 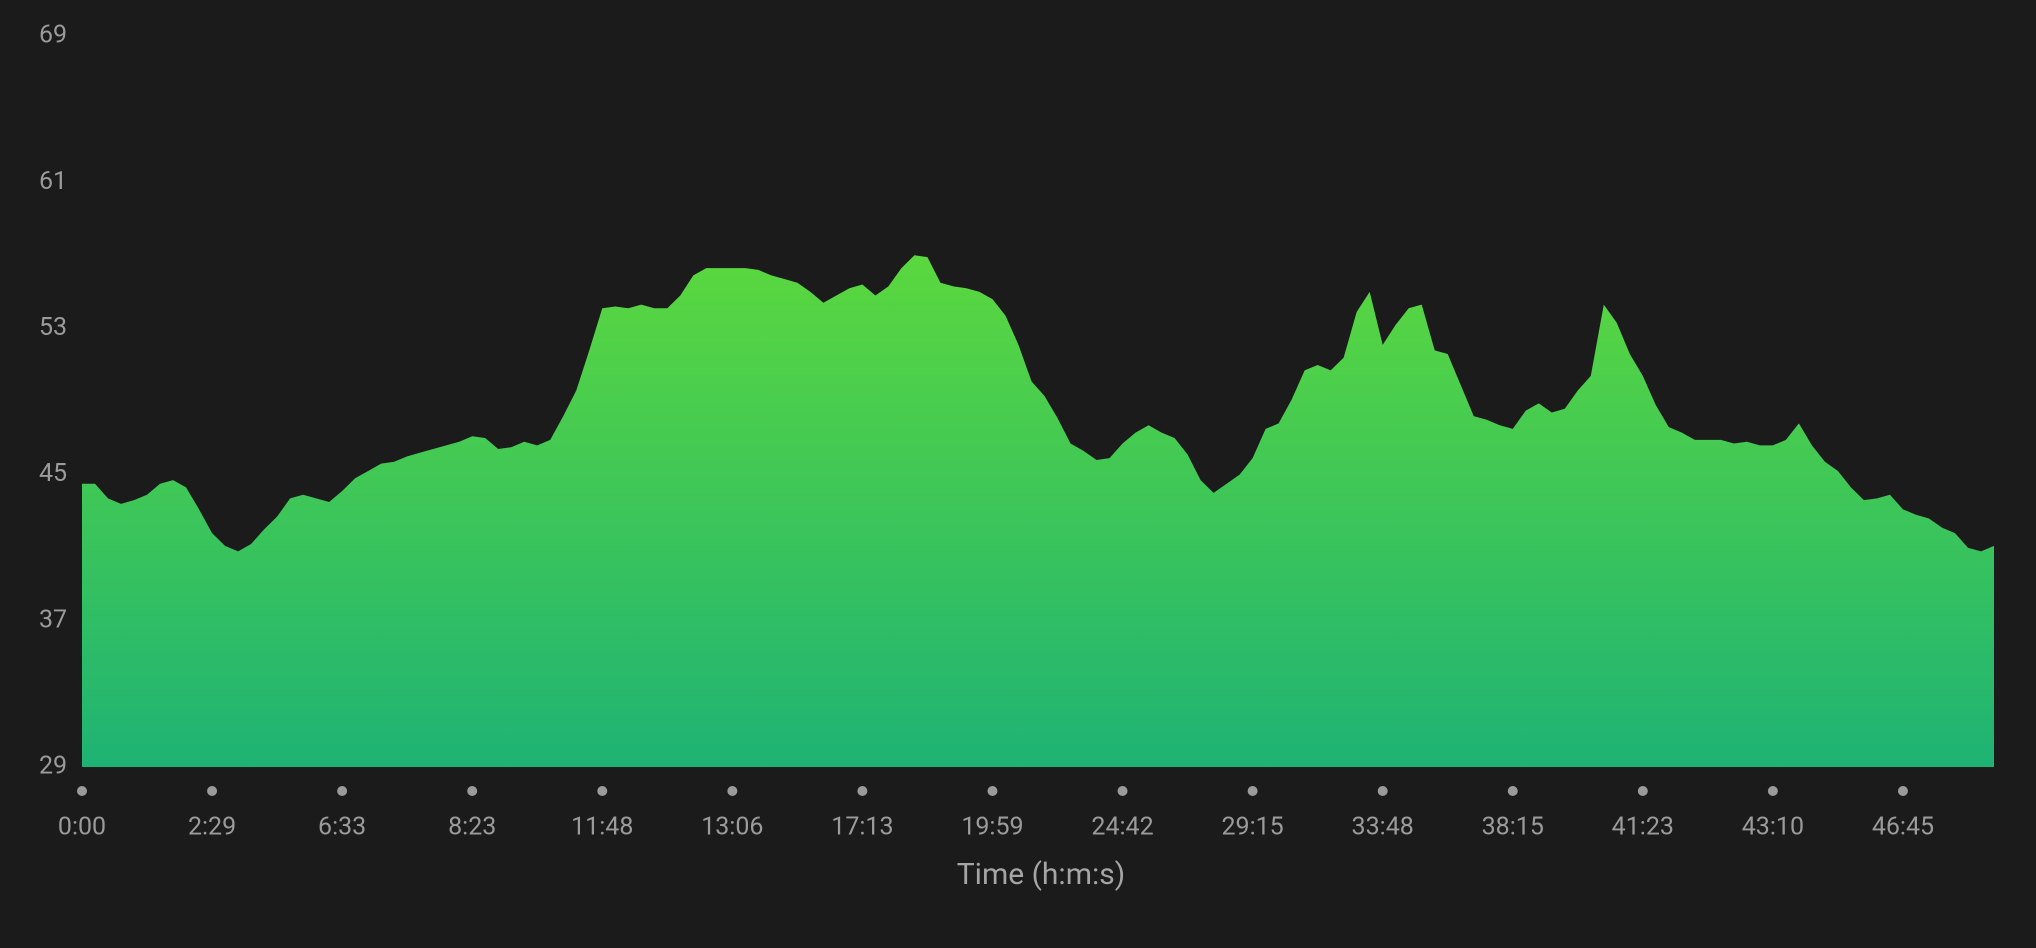 I want to click on x-tick-label: 17:13, so click(x=862, y=827).